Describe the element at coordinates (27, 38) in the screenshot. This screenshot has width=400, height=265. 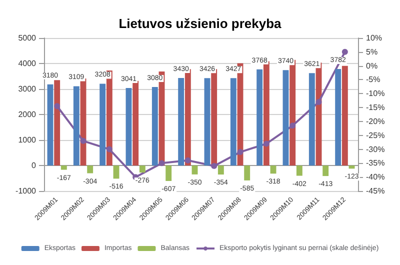
I see `y-tick-label: 5000` at that location.